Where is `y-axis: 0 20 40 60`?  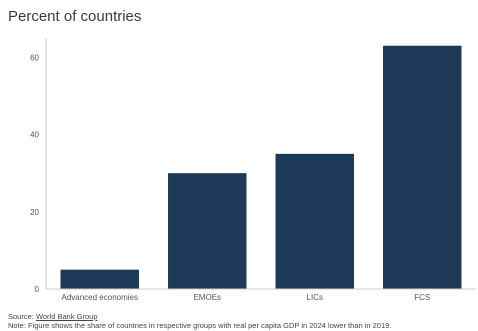 y-axis: 0 20 40 60 is located at coordinates (38, 166).